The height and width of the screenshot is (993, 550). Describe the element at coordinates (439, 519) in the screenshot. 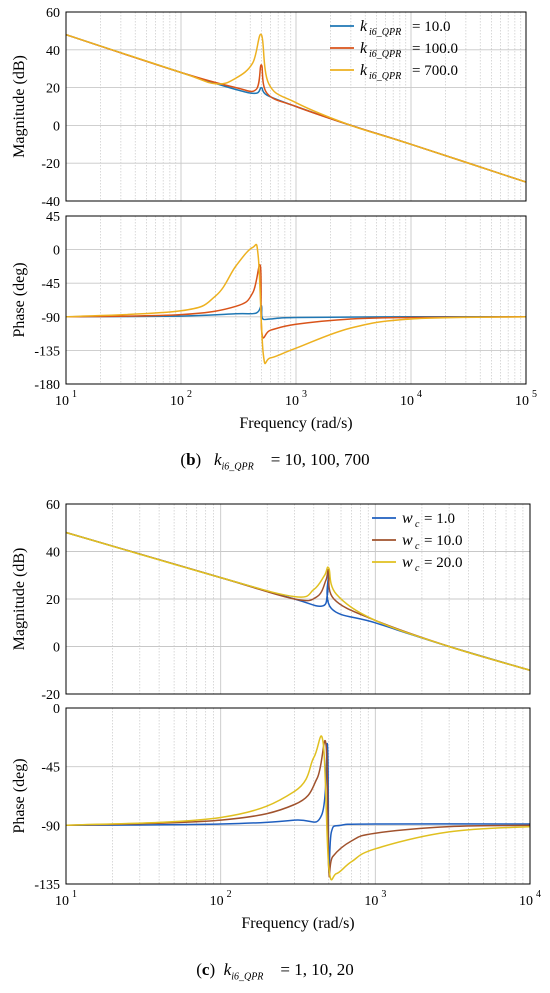

I see `legend-value: = 1.0` at that location.